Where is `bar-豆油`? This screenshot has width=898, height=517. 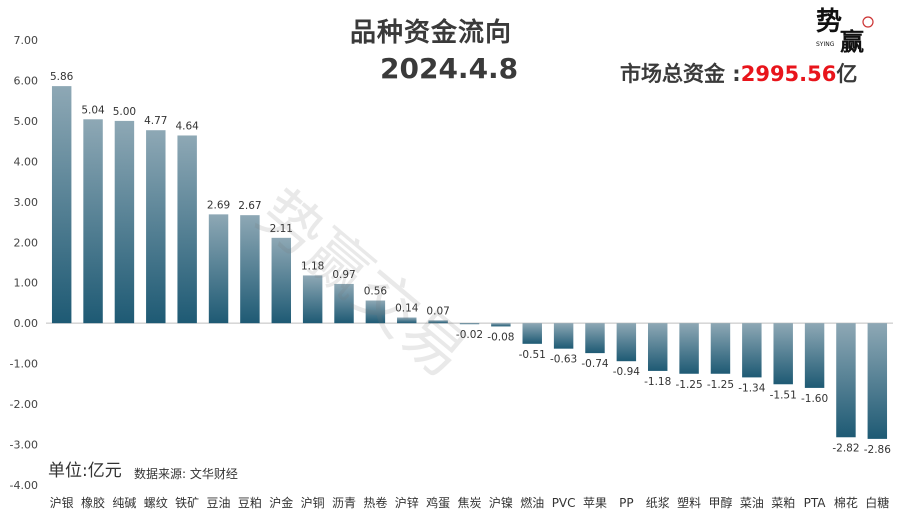
bar-豆油 is located at coordinates (218, 269).